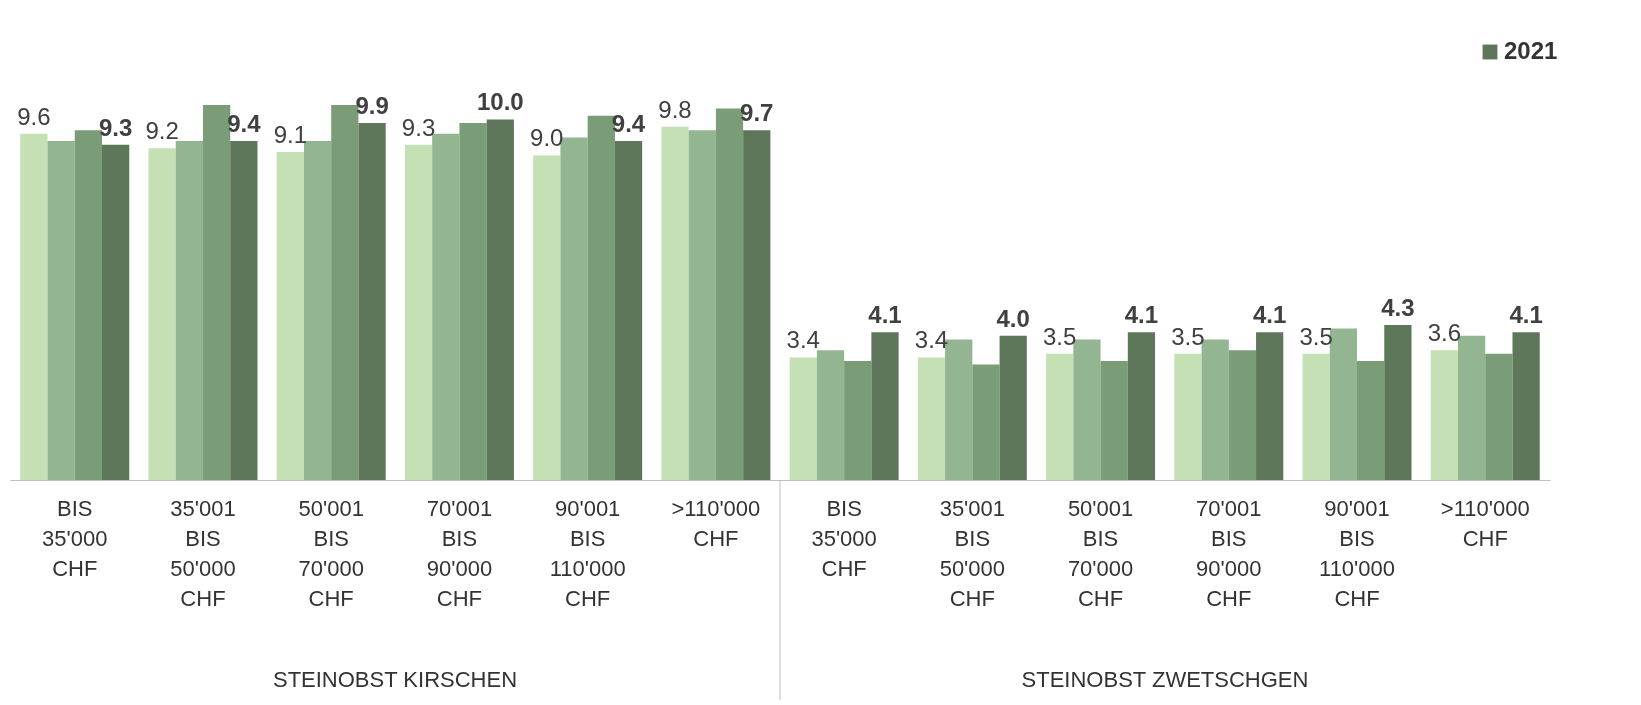  I want to click on data-label: 9.6, so click(34, 116).